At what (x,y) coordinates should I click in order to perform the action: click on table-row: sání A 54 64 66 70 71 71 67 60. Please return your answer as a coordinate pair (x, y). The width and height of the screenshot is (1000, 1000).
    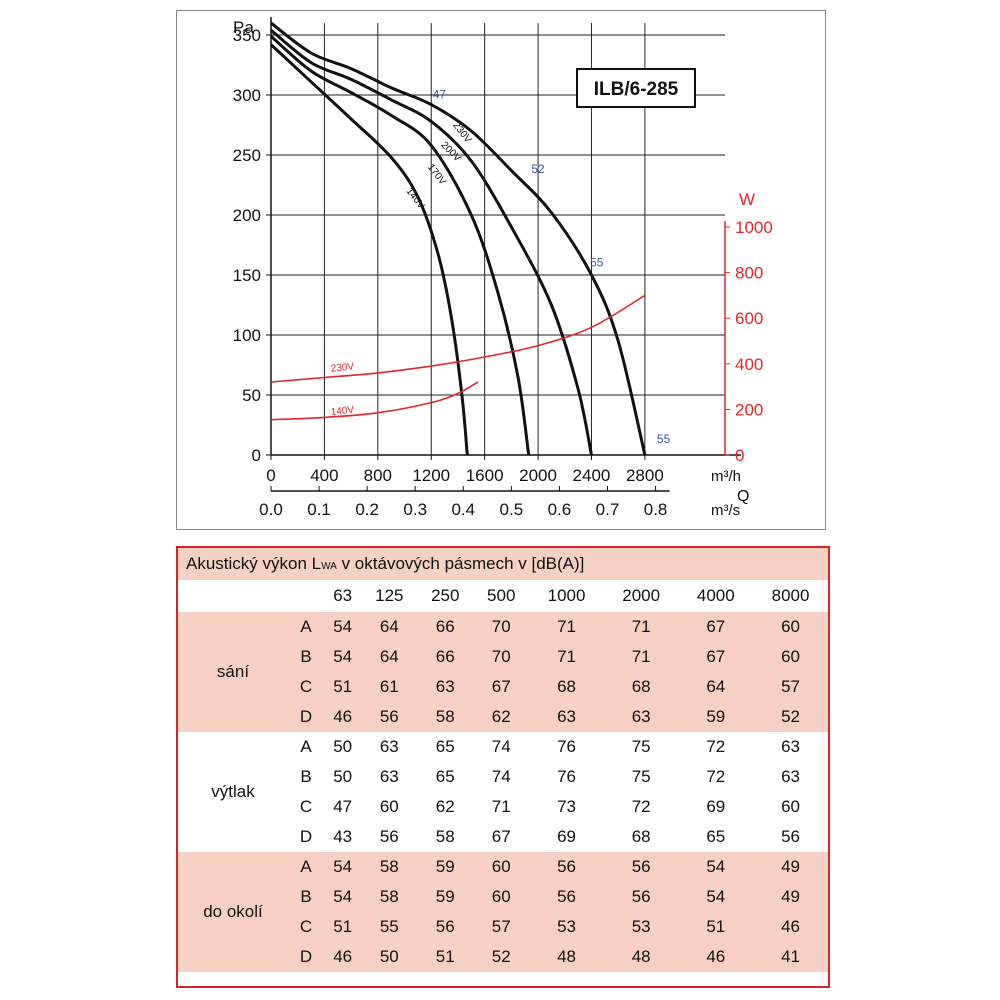
    Looking at the image, I should click on (503, 672).